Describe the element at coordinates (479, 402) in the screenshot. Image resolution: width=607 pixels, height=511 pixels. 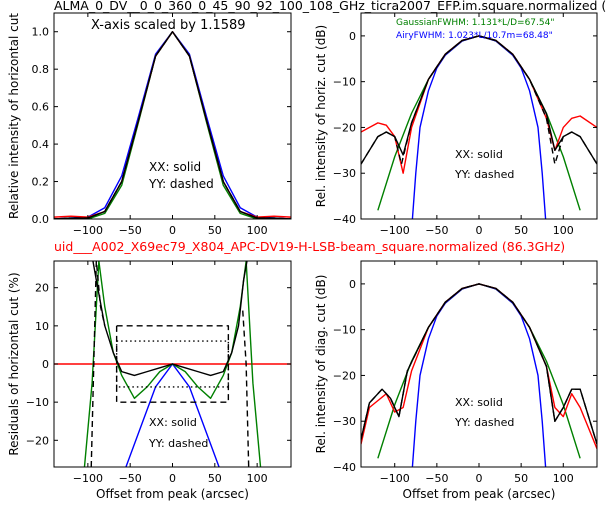
I see `annotation-br-0: XX: solid` at that location.